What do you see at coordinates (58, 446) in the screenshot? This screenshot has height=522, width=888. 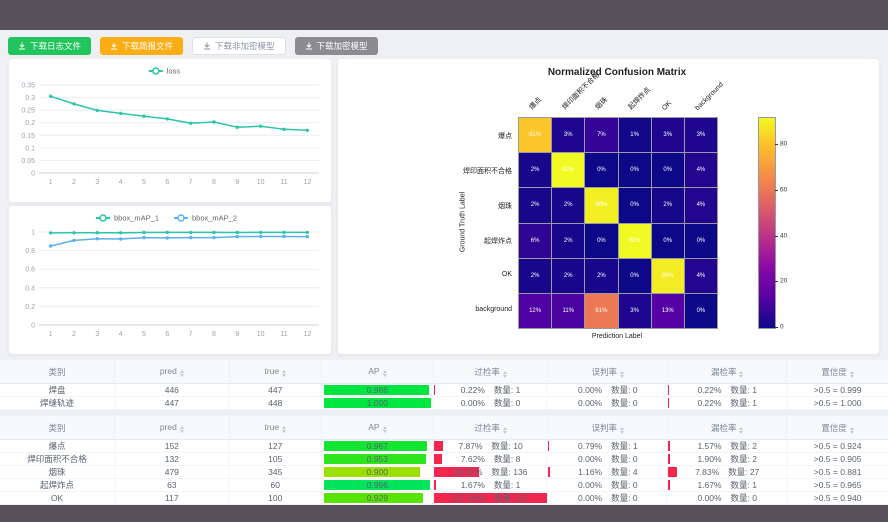 I see `category-cell: 爆点` at bounding box center [58, 446].